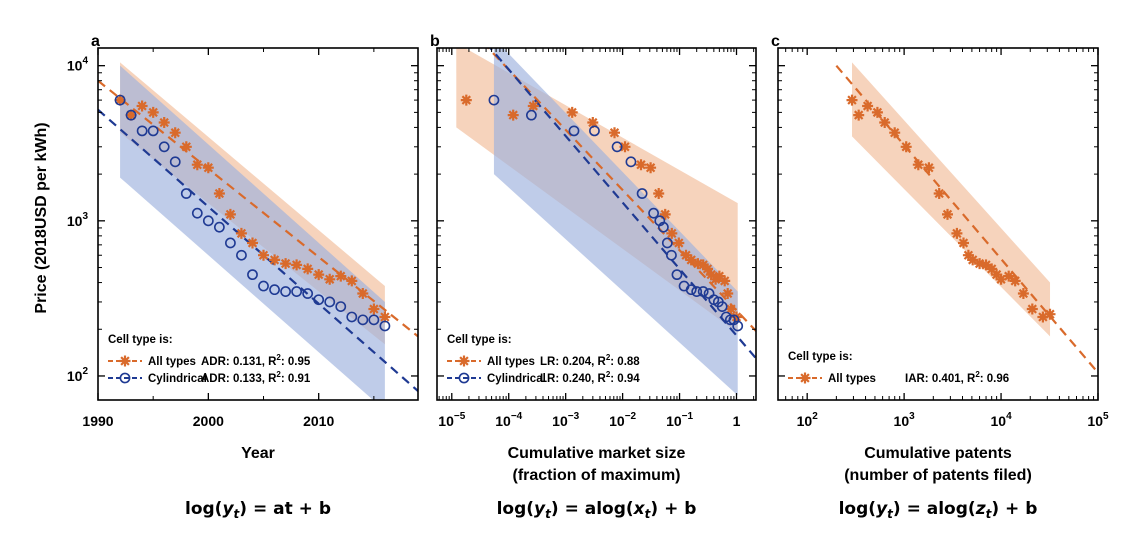  I want to click on x-tick-label: 1, so click(737, 421).